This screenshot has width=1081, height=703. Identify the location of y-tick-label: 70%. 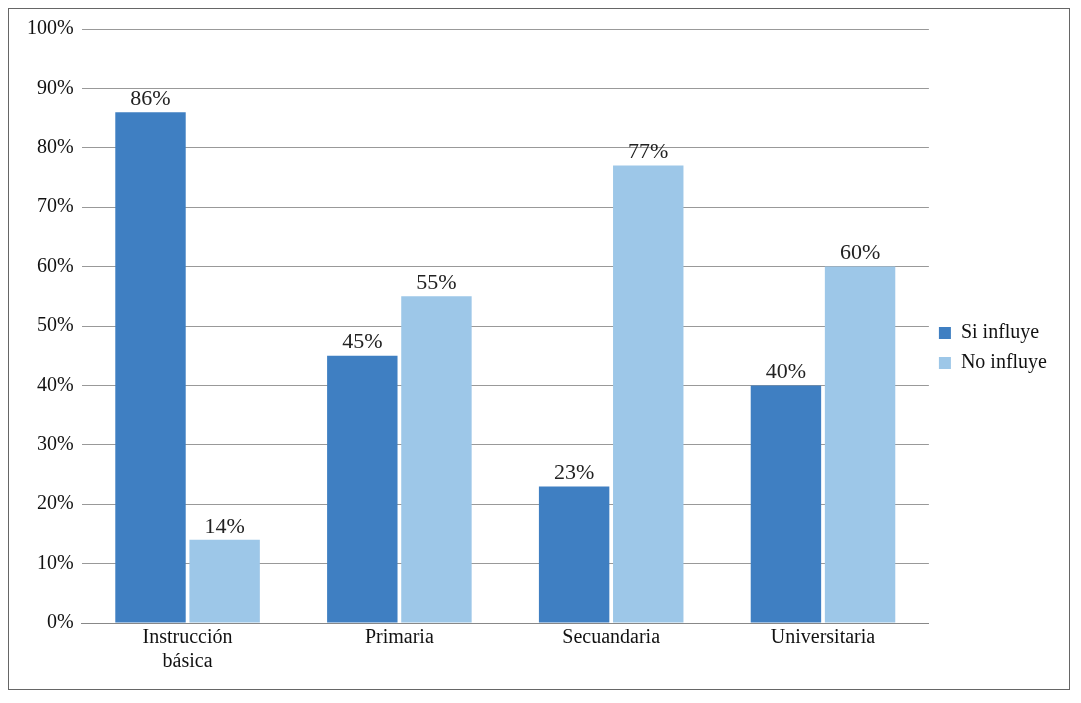
(55, 205).